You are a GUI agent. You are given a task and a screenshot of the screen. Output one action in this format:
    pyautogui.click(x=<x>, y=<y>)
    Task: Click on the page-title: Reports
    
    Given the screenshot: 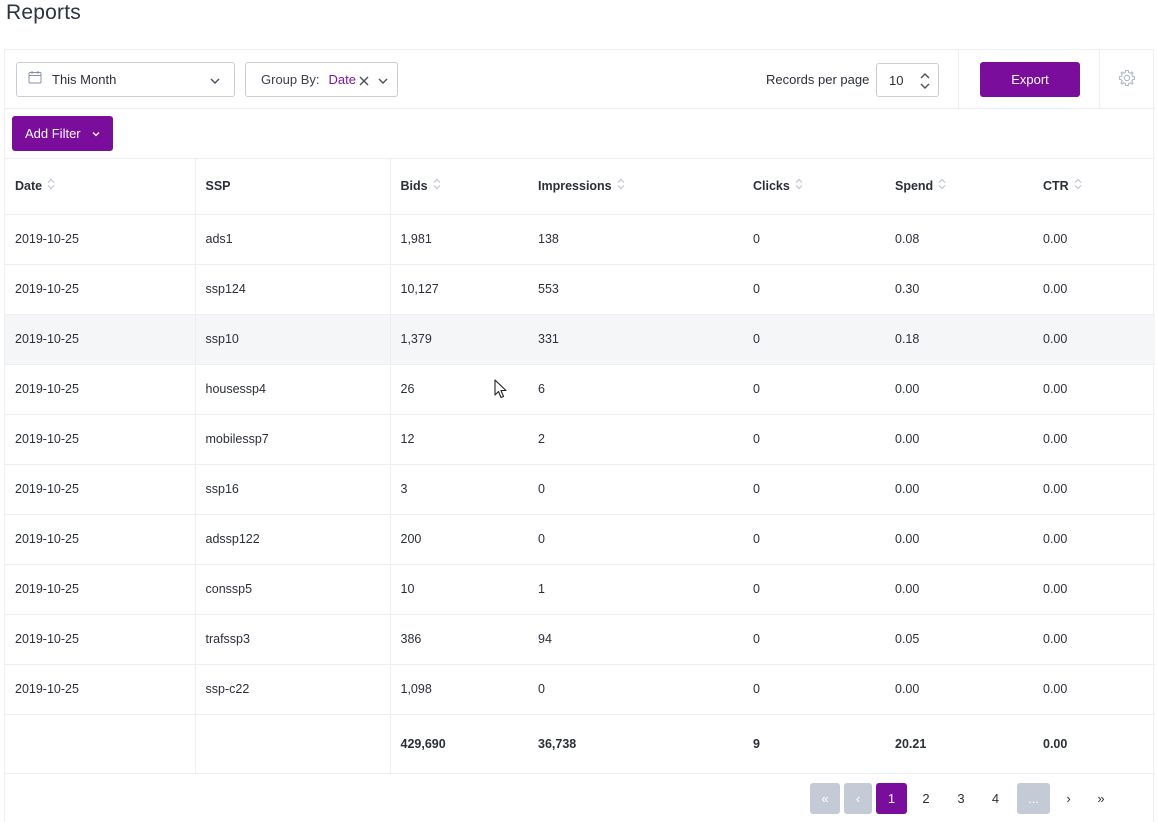 What is the action you would take?
    pyautogui.click(x=43, y=12)
    